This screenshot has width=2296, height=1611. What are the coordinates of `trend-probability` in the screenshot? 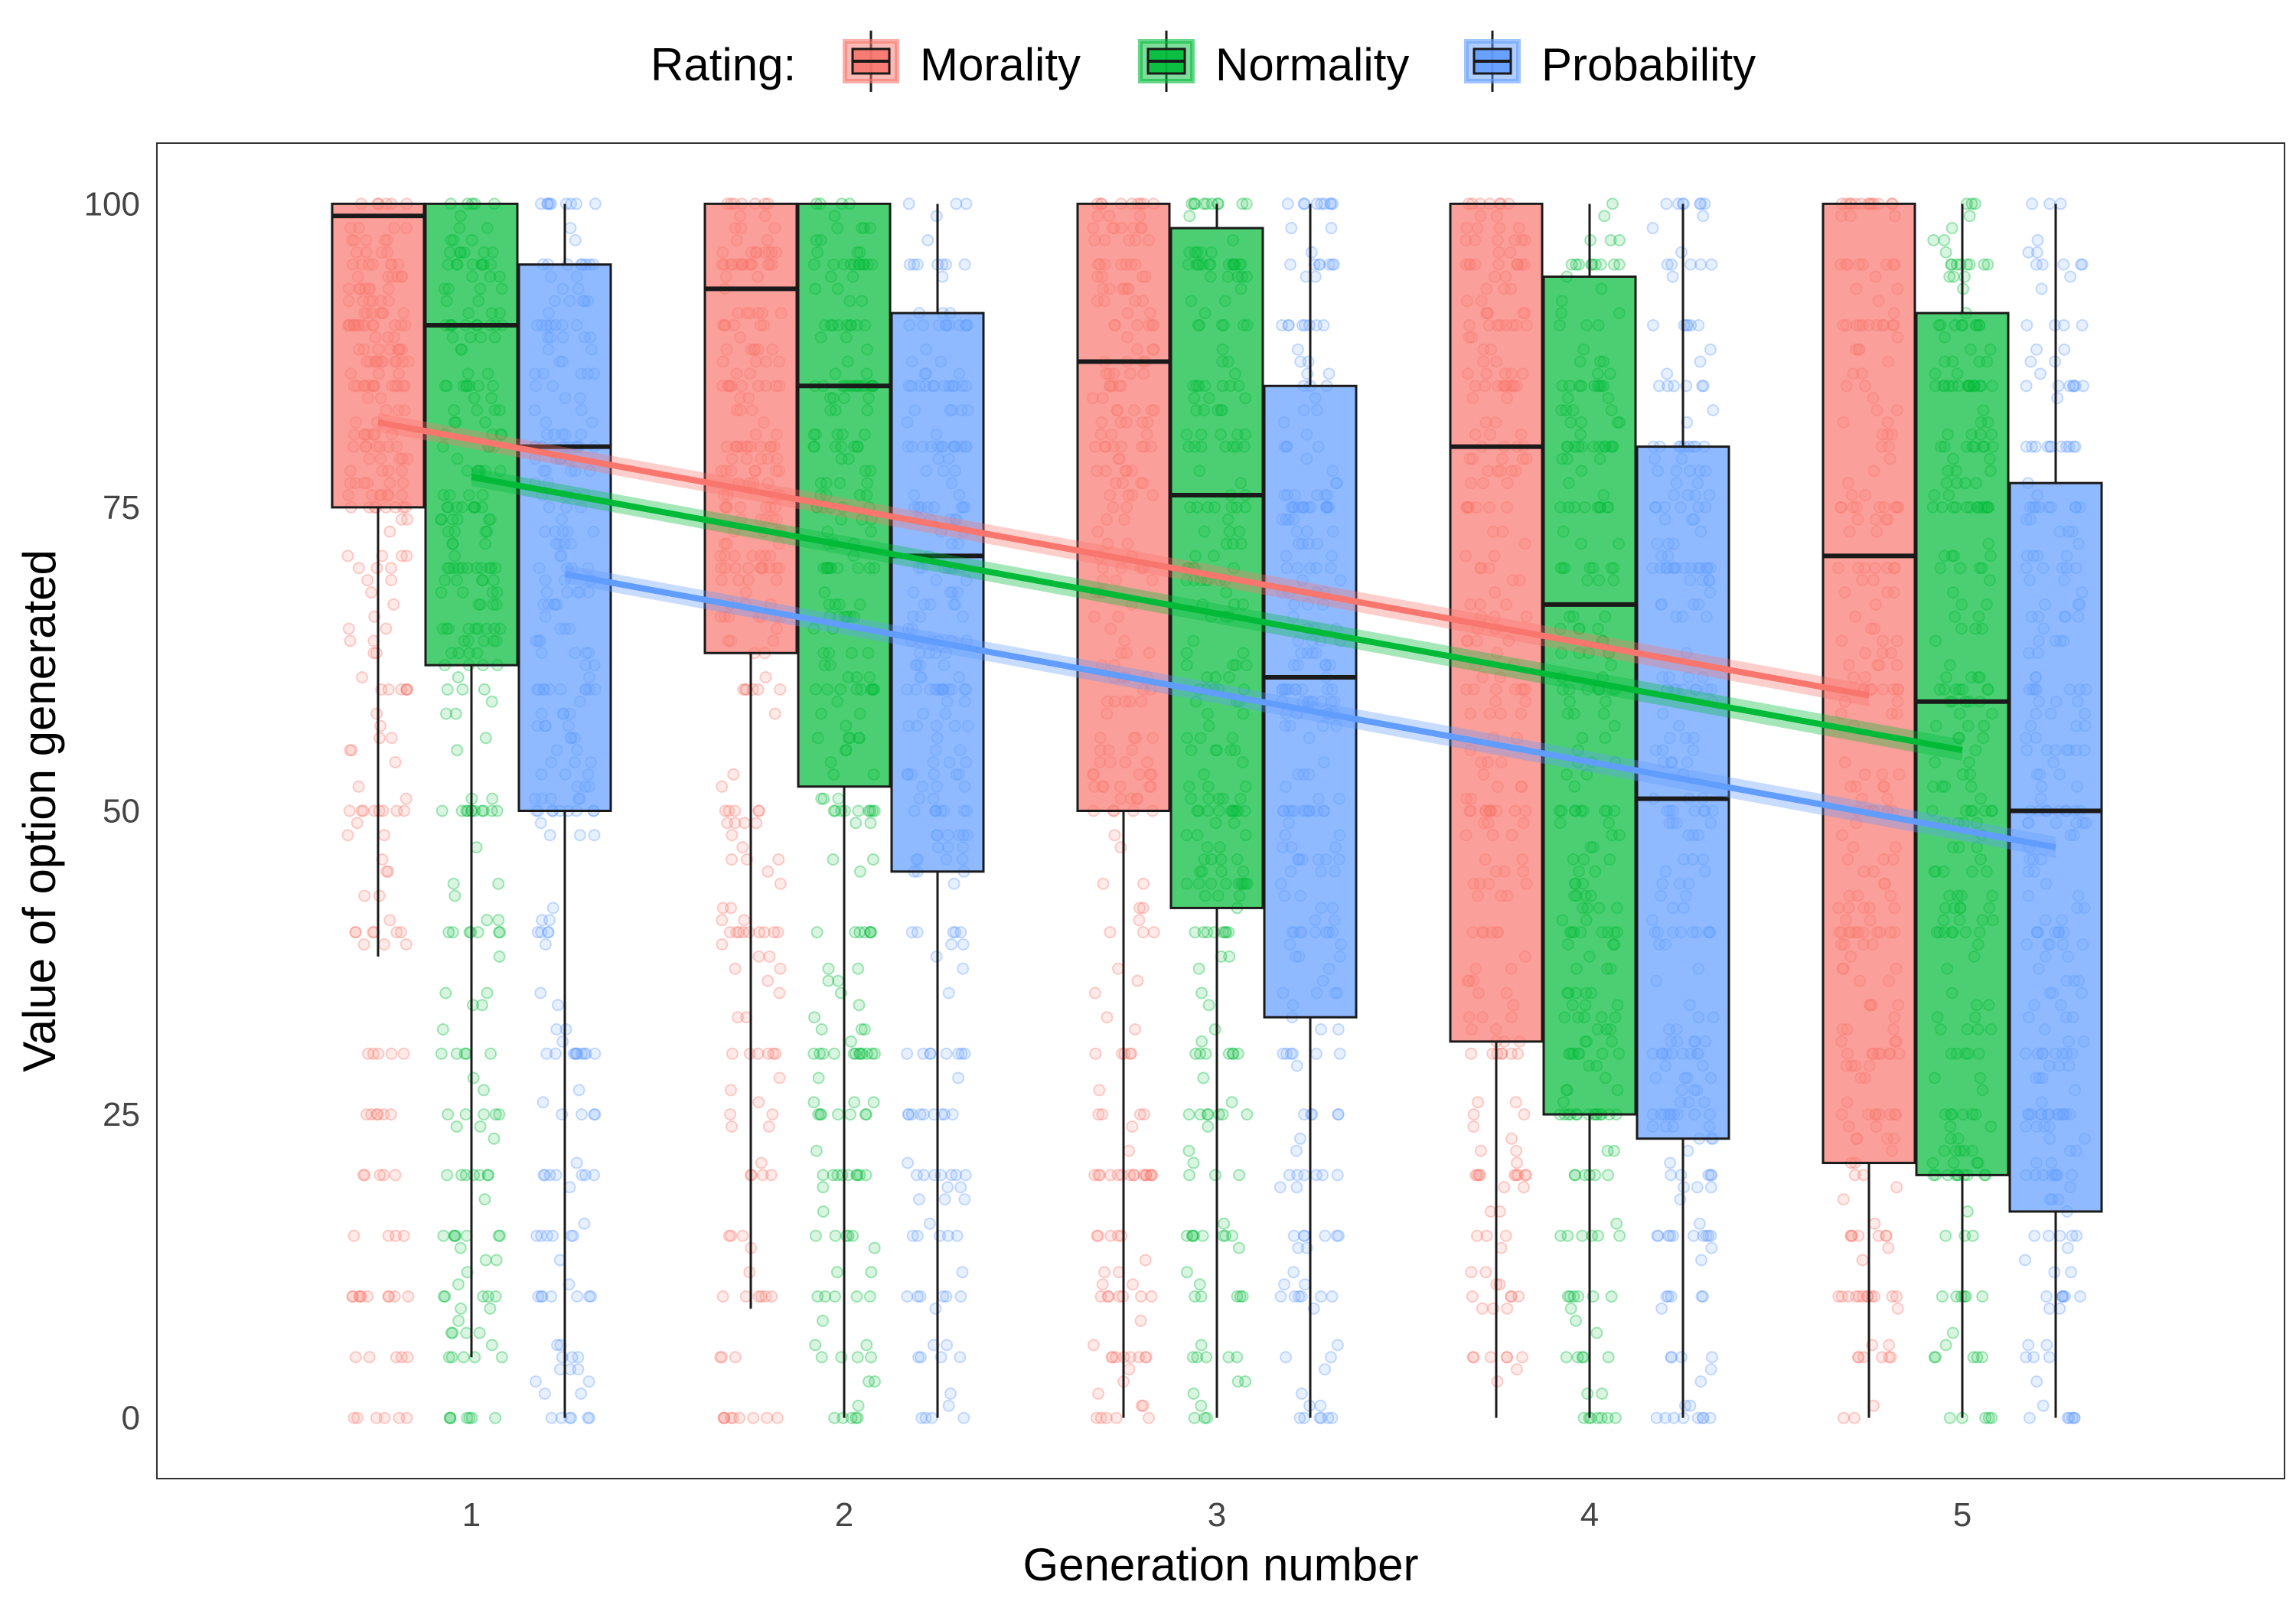 It's located at (1310, 712).